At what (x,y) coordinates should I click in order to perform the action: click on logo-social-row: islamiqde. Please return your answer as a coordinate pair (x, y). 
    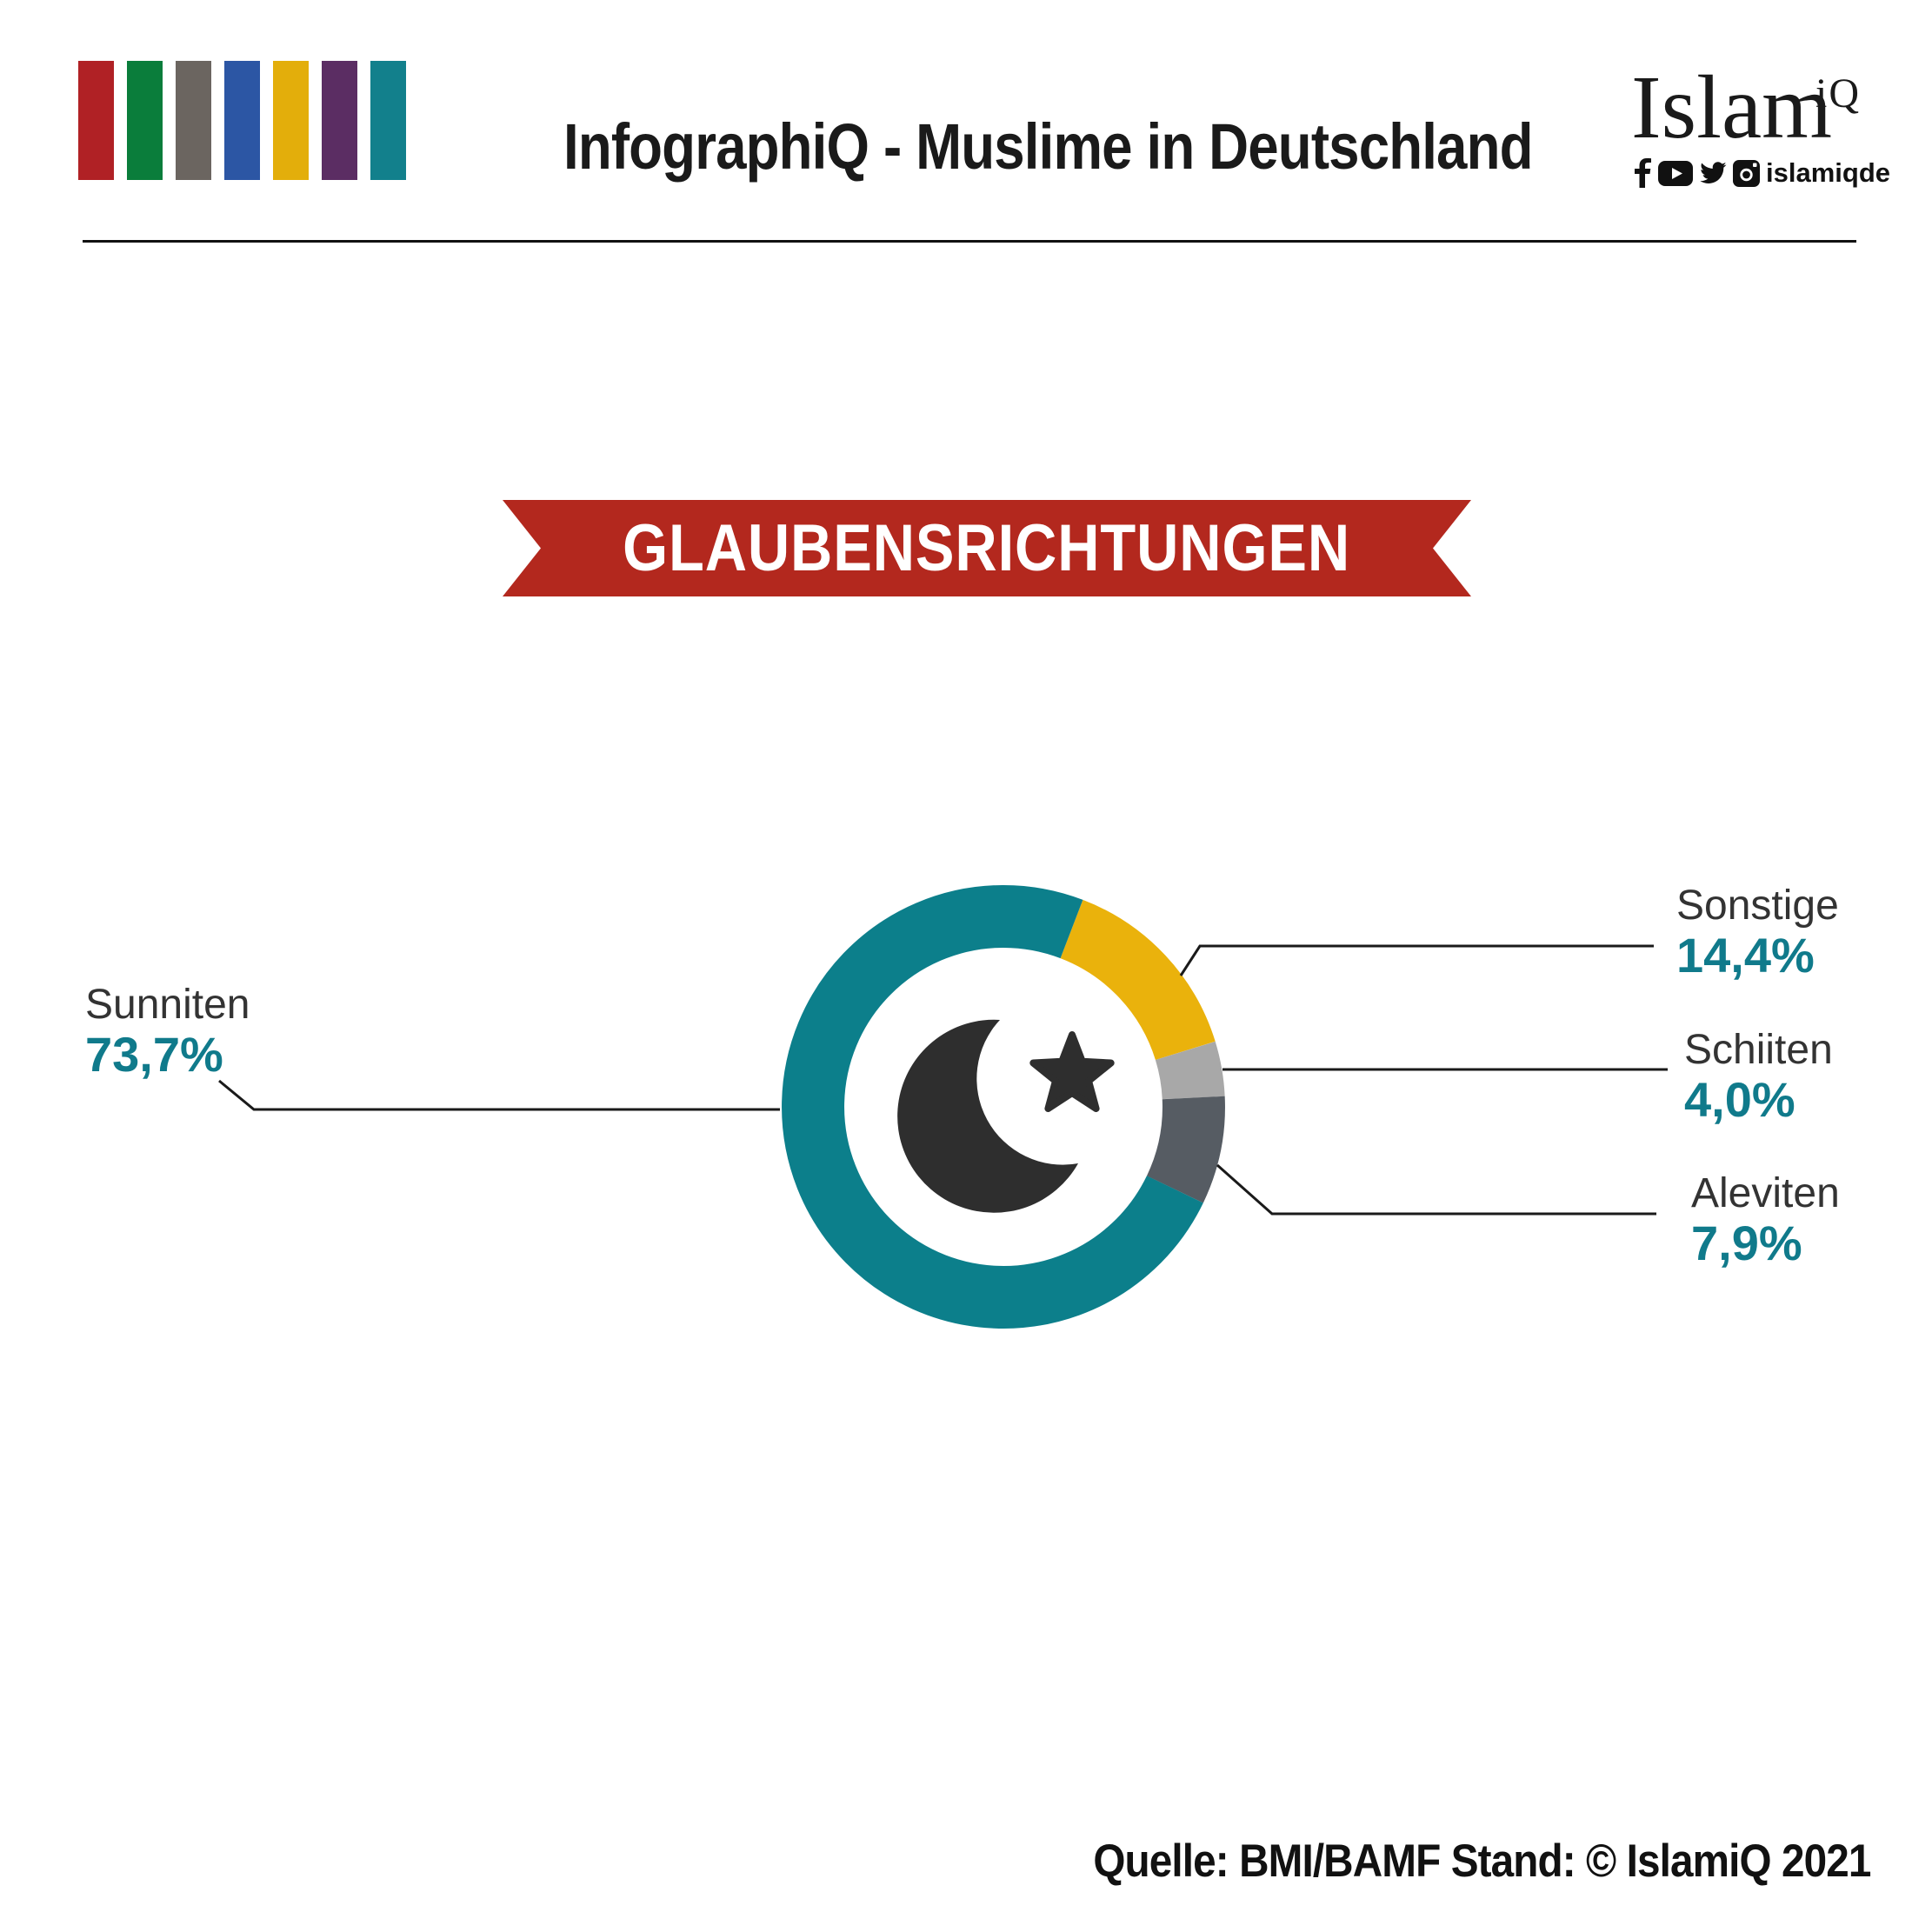
    Looking at the image, I should click on (1761, 172).